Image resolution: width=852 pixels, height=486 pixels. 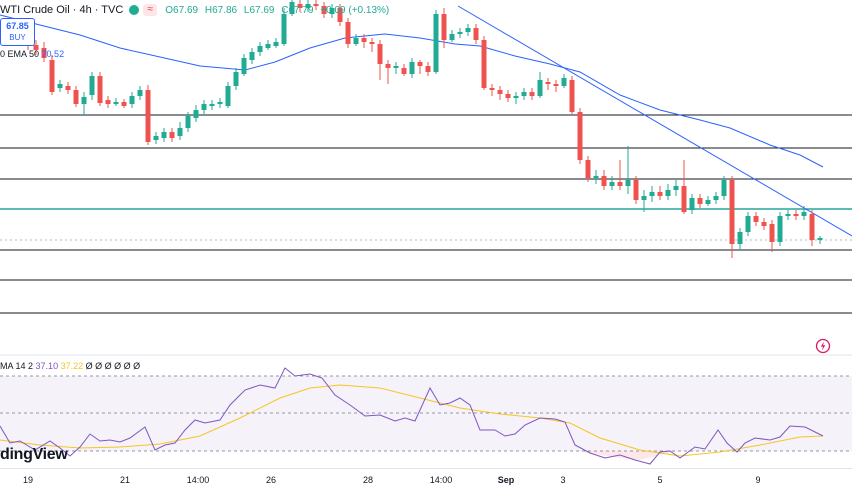 What do you see at coordinates (758, 480) in the screenshot?
I see `x-tick: 9` at bounding box center [758, 480].